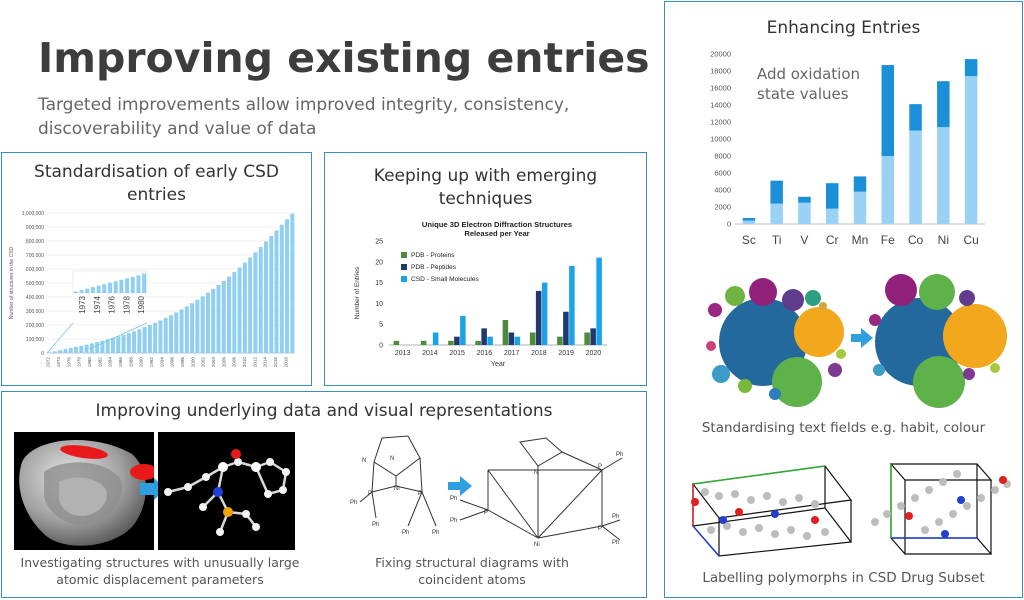 This screenshot has height=600, width=1024. What do you see at coordinates (472, 579) in the screenshot?
I see `diagram-caption-line-2: coincident atoms` at bounding box center [472, 579].